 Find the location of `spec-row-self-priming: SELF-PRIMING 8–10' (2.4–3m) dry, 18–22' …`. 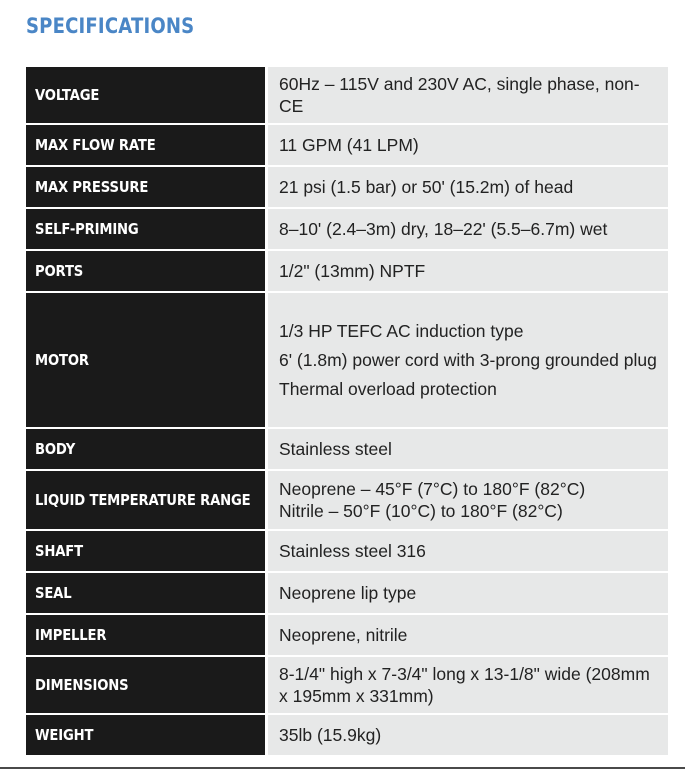

spec-row-self-priming: SELF-PRIMING 8–10' (2.4–3m) dry, 18–22' … is located at coordinates (347, 229).